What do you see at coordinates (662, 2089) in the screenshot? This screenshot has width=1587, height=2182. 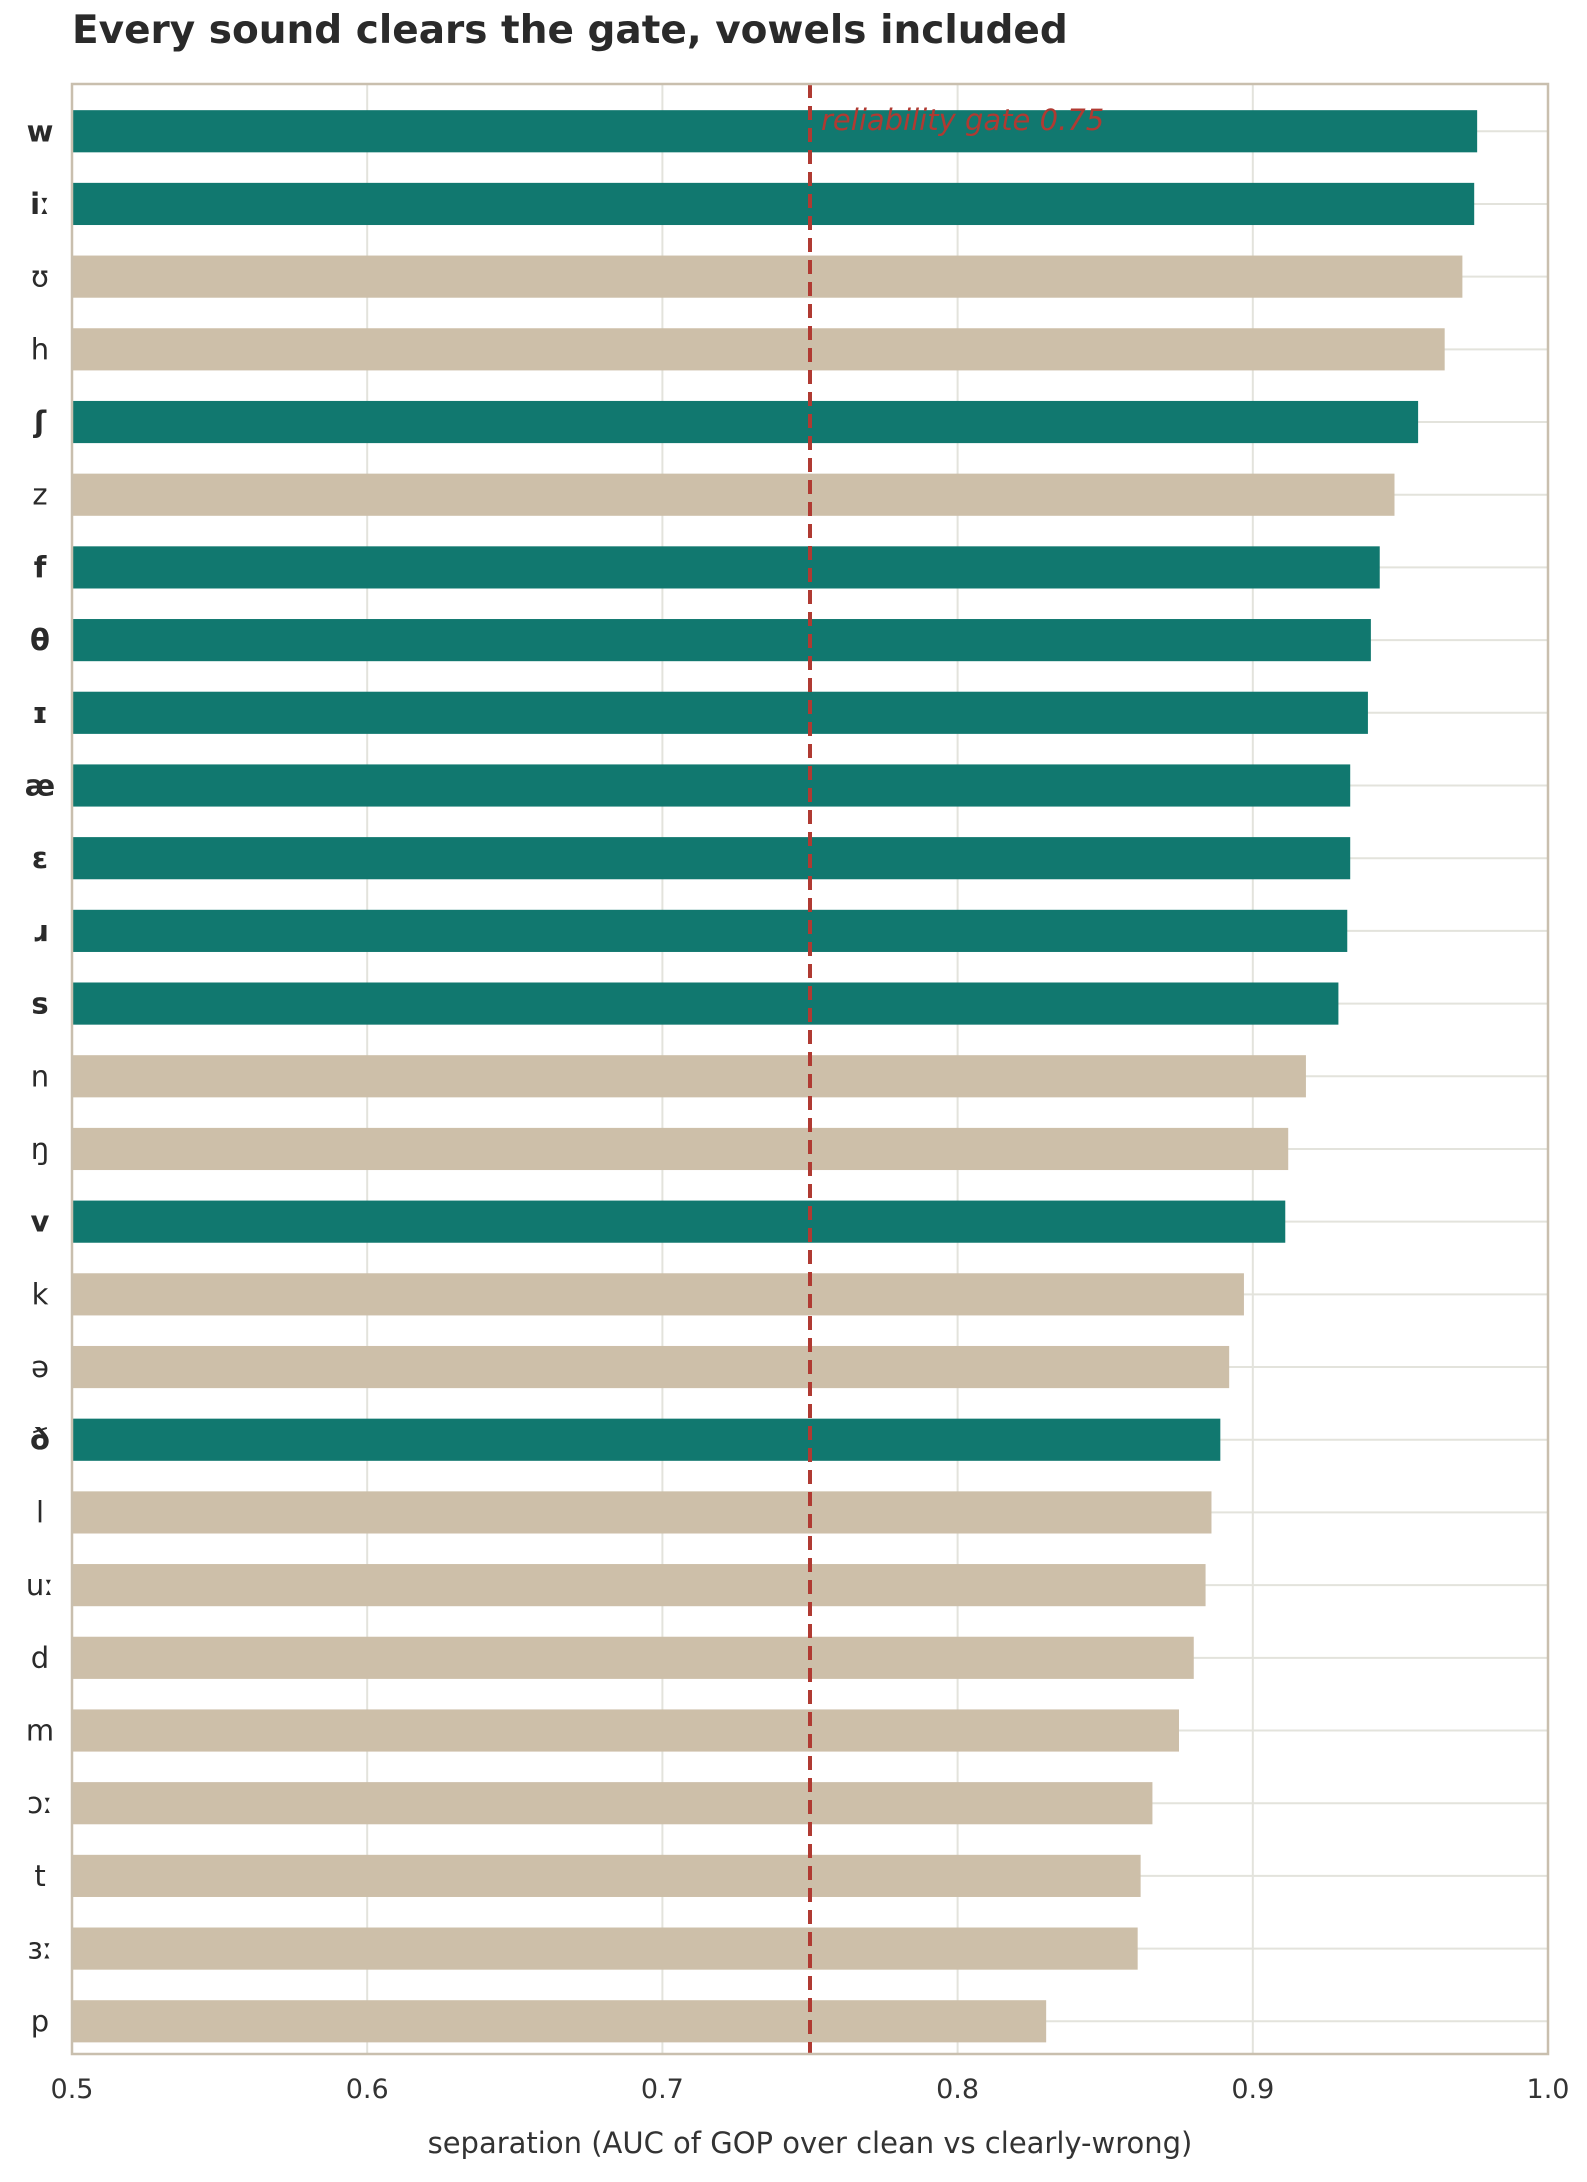 I see `x-tick-label: 0.7` at bounding box center [662, 2089].